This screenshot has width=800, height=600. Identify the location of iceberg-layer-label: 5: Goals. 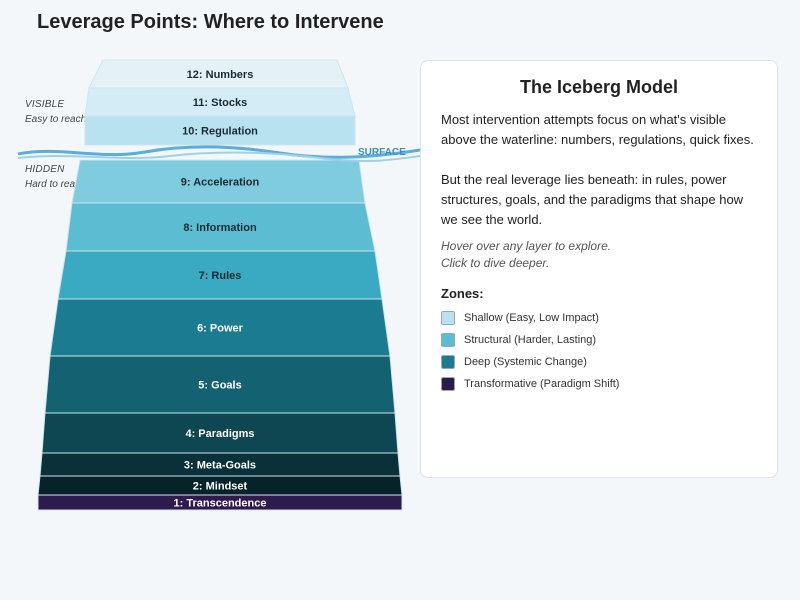
(219, 386).